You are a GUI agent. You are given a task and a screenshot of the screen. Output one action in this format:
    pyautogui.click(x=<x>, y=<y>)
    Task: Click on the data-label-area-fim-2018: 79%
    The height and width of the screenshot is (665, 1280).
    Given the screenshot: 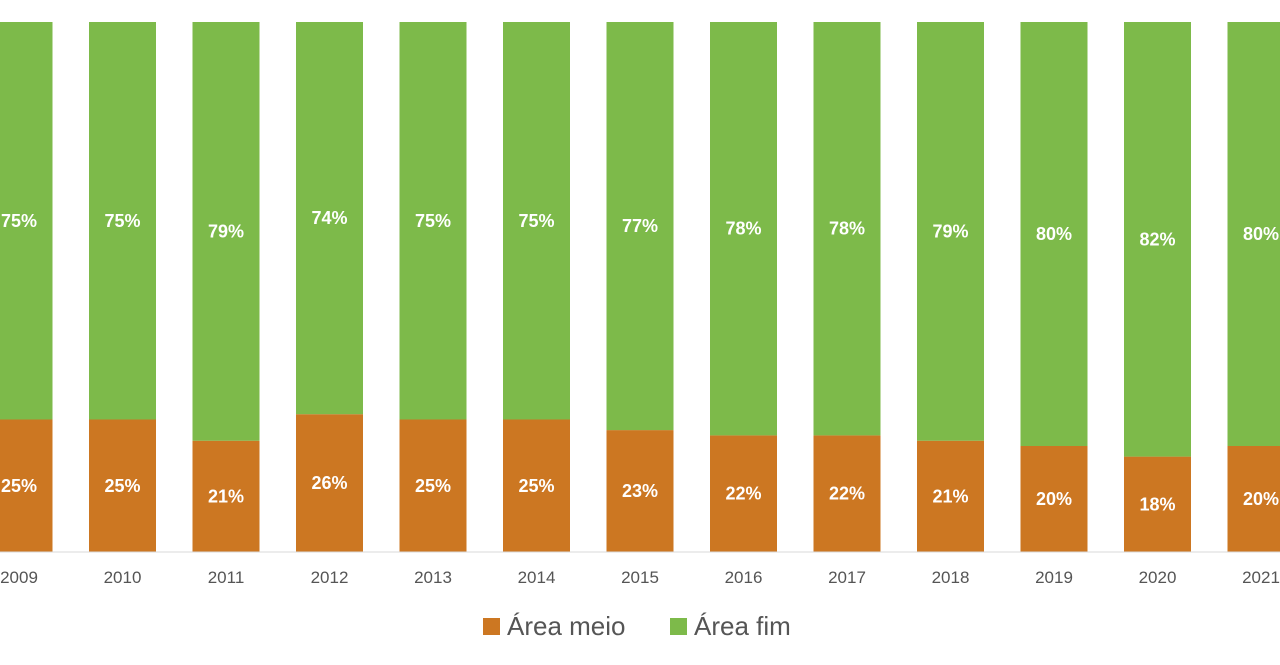 What is the action you would take?
    pyautogui.click(x=950, y=231)
    